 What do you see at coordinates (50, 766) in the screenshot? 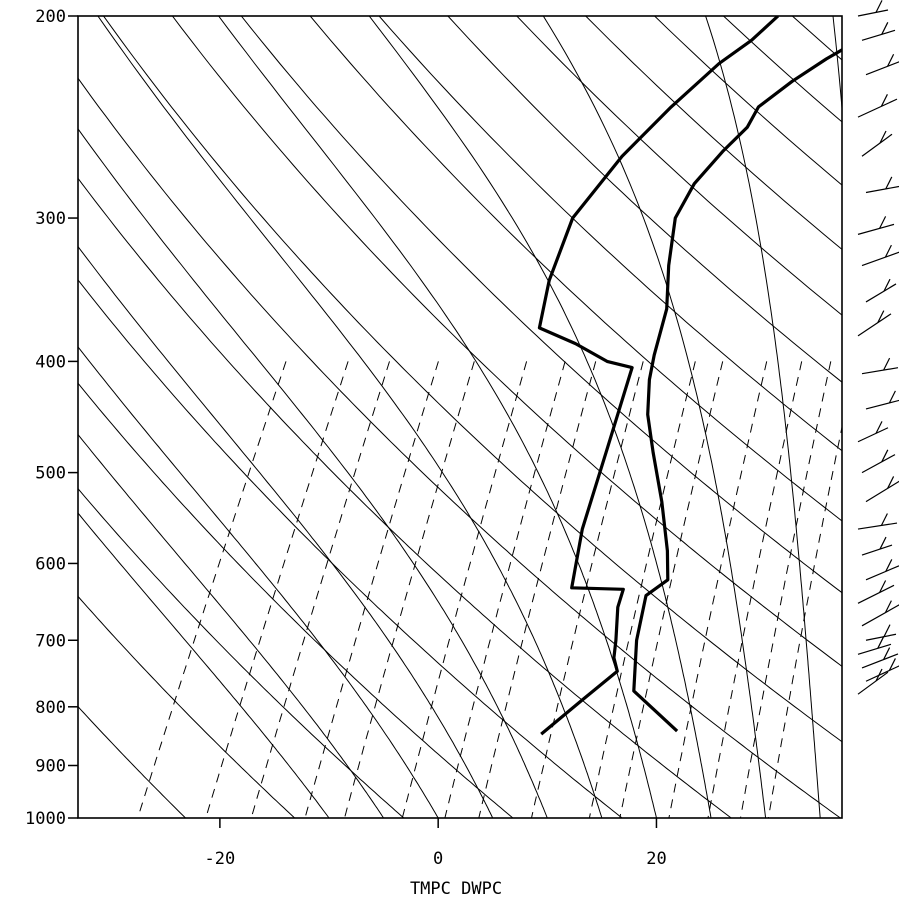
I see `y-tick-label: 900` at bounding box center [50, 766].